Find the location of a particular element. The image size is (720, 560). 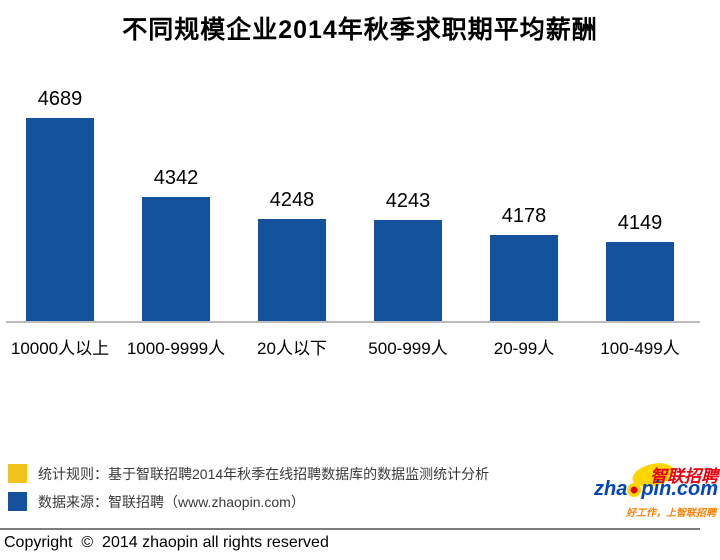

x-axis-label: 100-499人 is located at coordinates (640, 348).